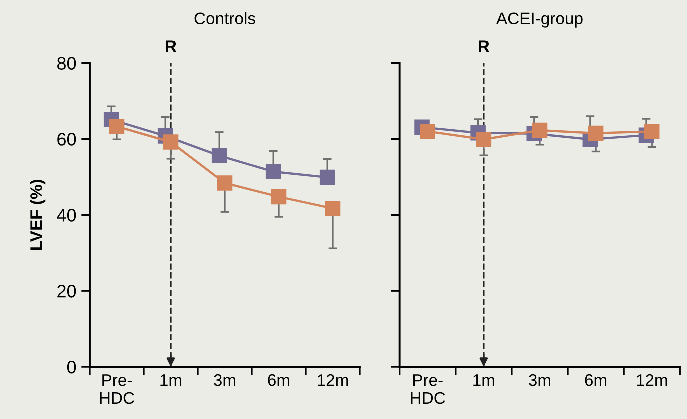 This screenshot has width=687, height=419. What do you see at coordinates (38, 215) in the screenshot?
I see `y-axis-title: LVEF (%)` at bounding box center [38, 215].